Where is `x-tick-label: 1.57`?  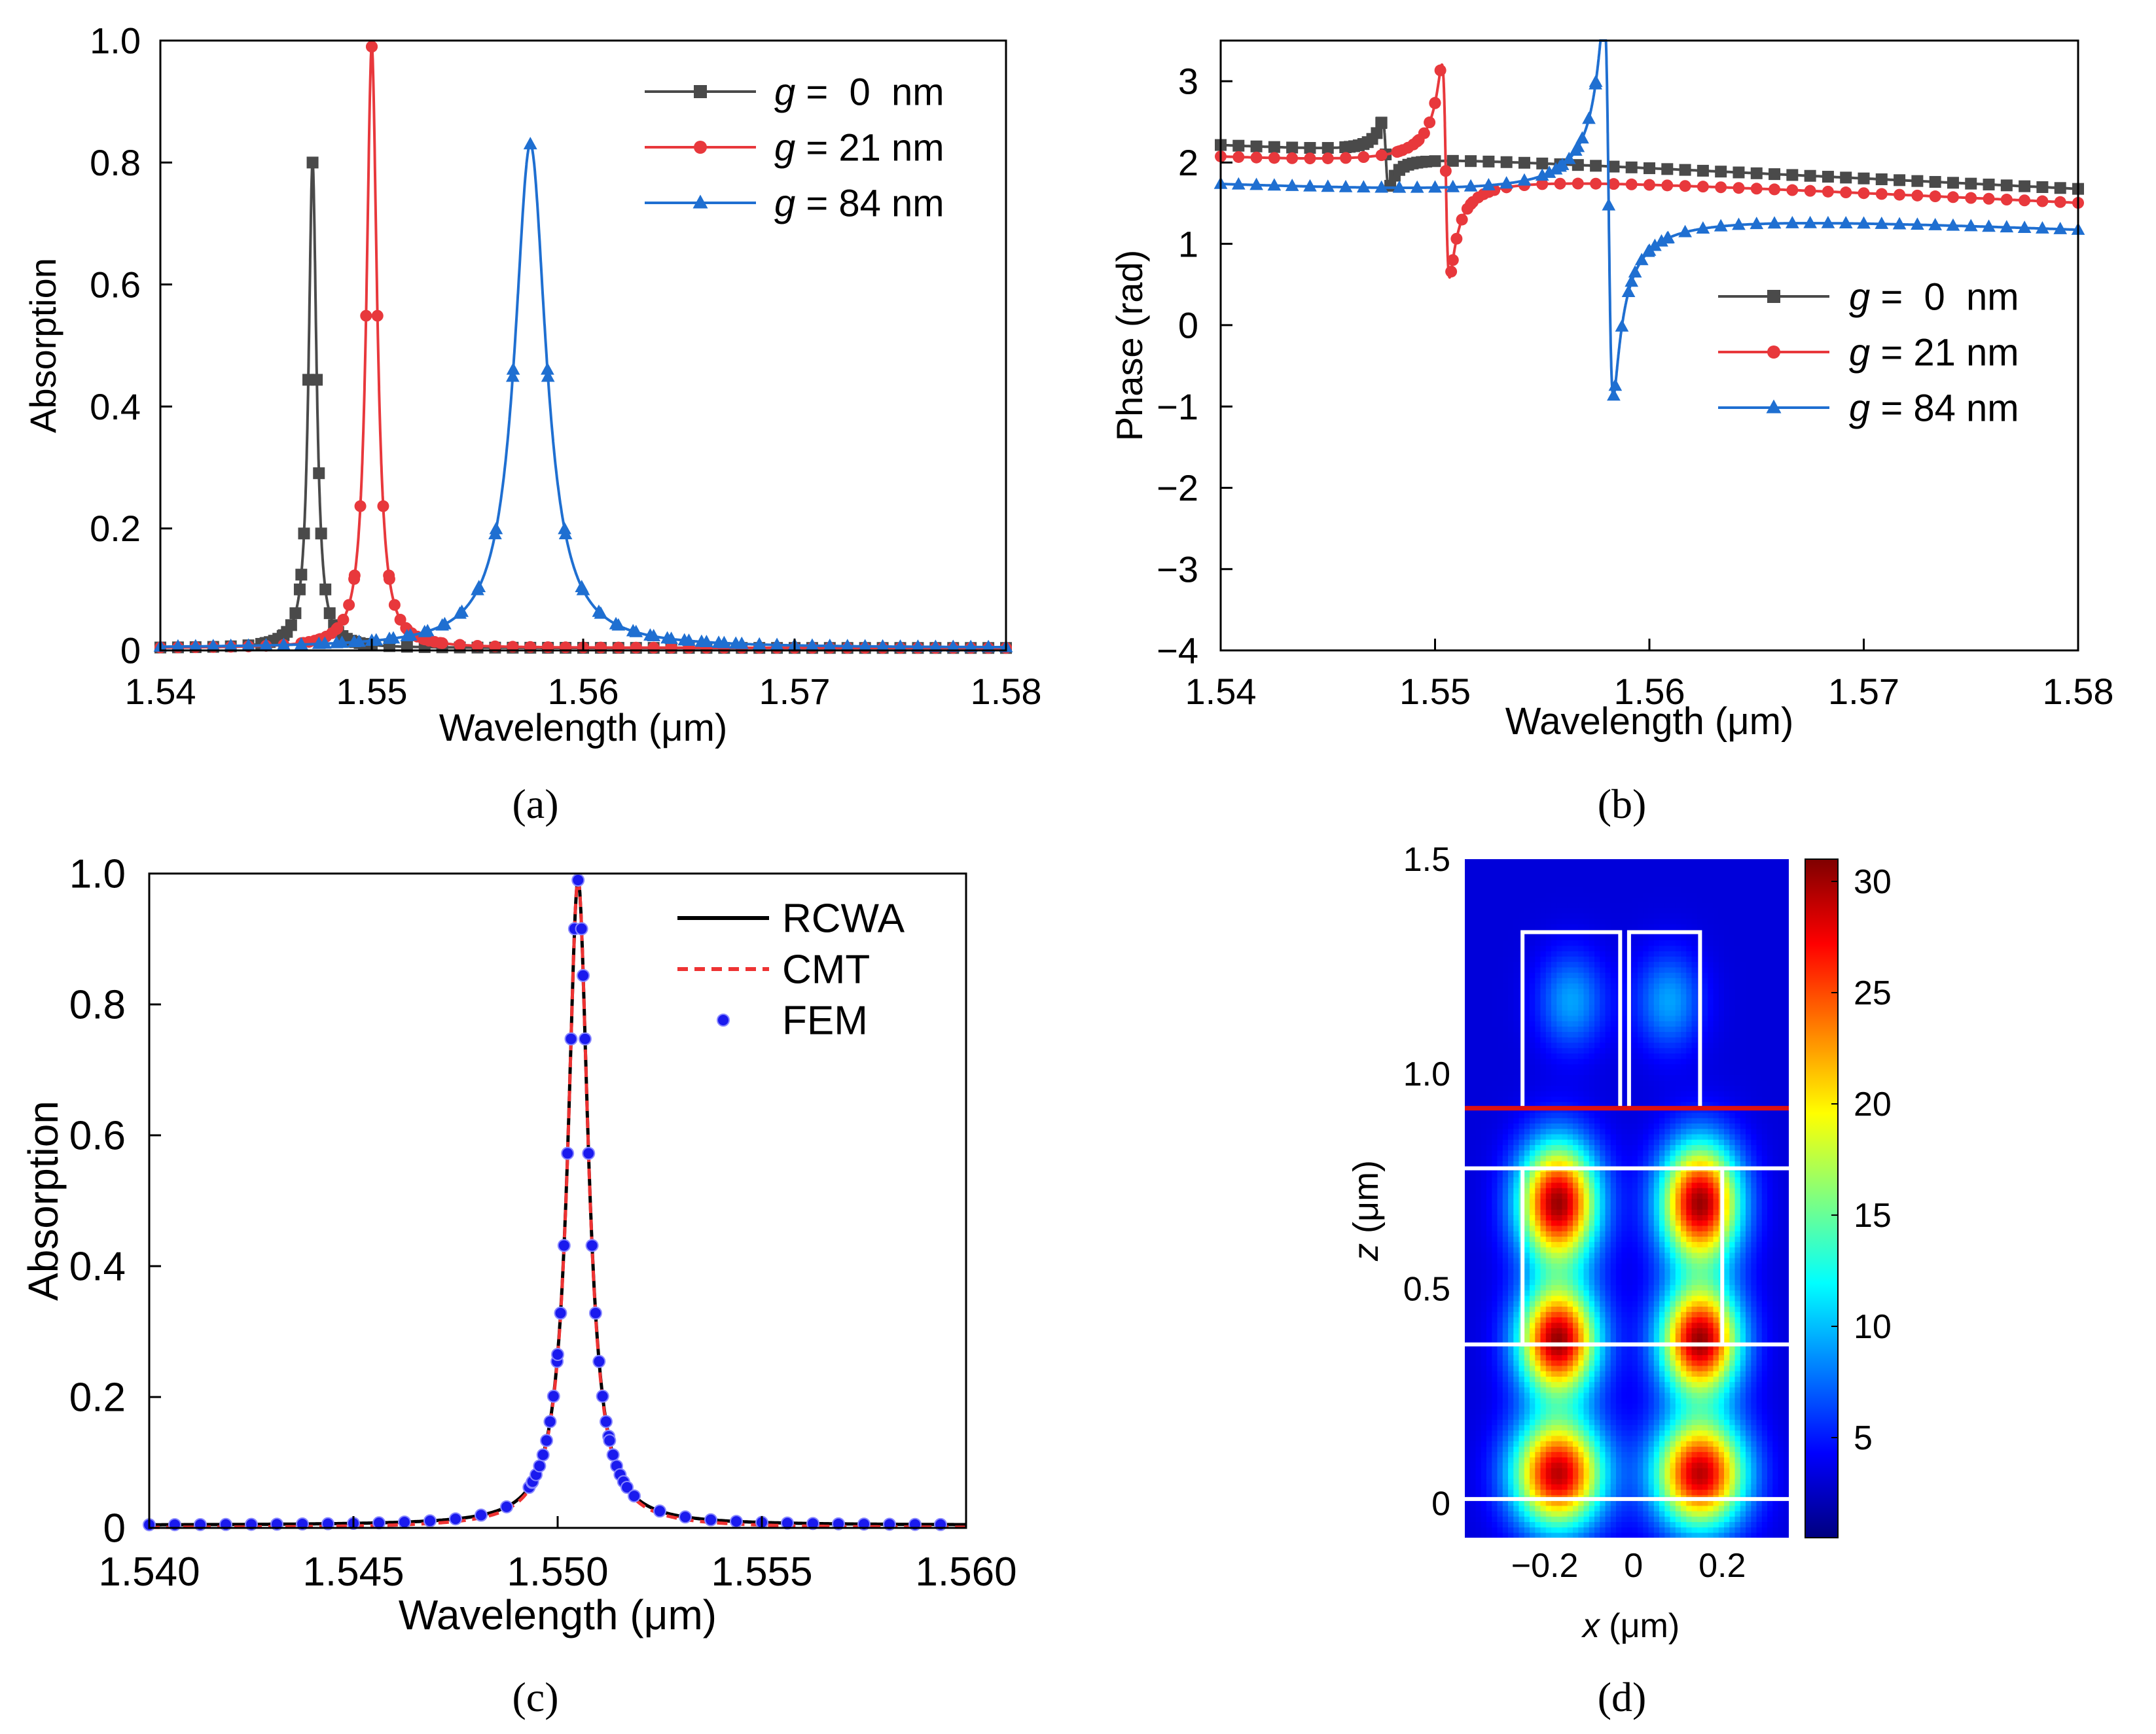 x-tick-label: 1.57 is located at coordinates (795, 691).